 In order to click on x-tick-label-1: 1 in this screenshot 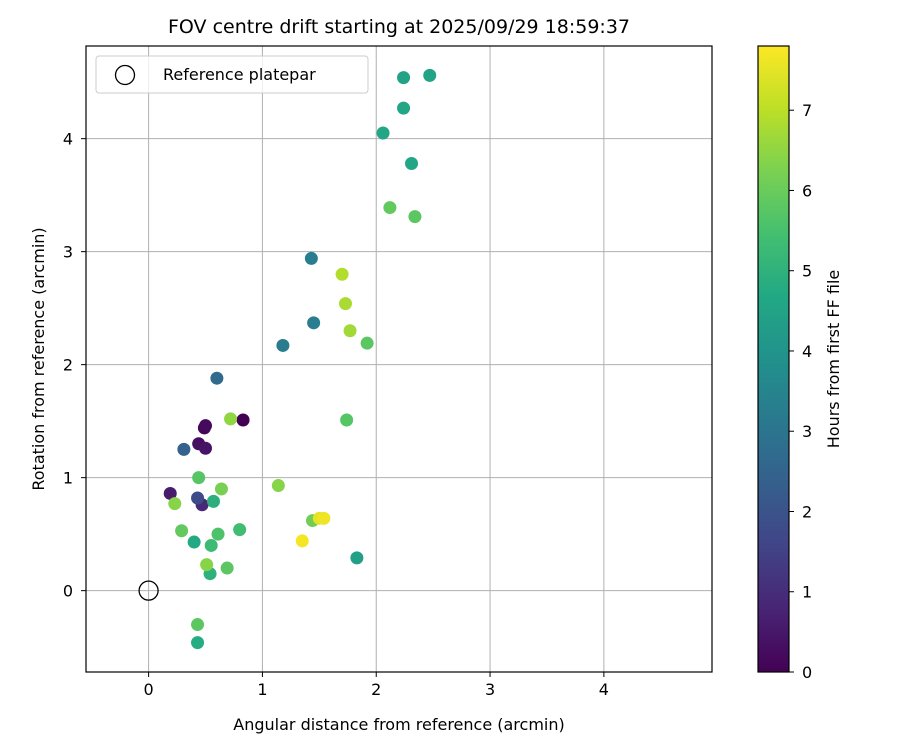, I will do `click(262, 689)`.